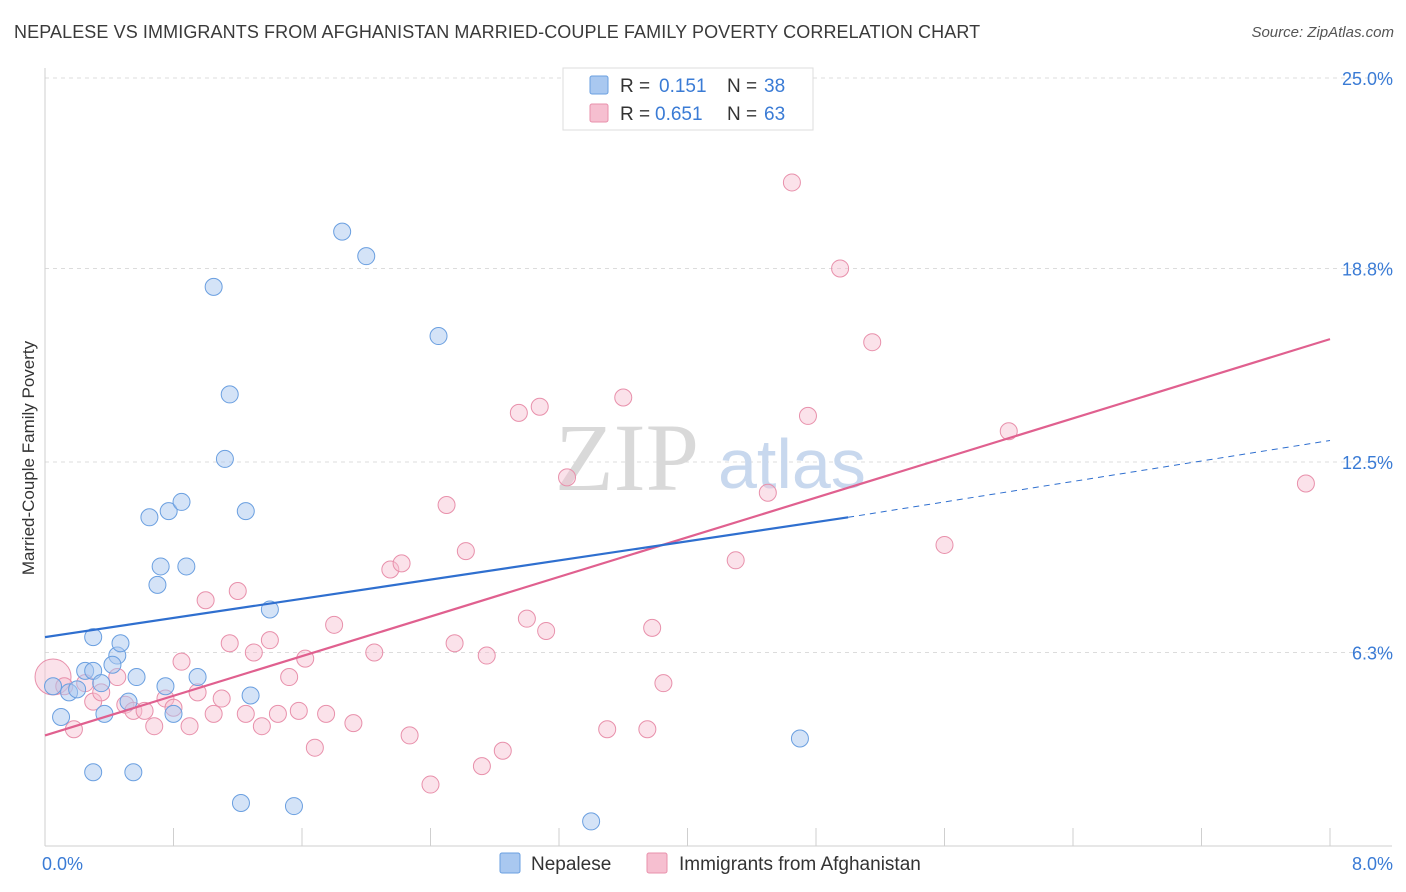 The image size is (1406, 892). What do you see at coordinates (1367, 269) in the screenshot?
I see `y-tick-label: 18.8%` at bounding box center [1367, 269].